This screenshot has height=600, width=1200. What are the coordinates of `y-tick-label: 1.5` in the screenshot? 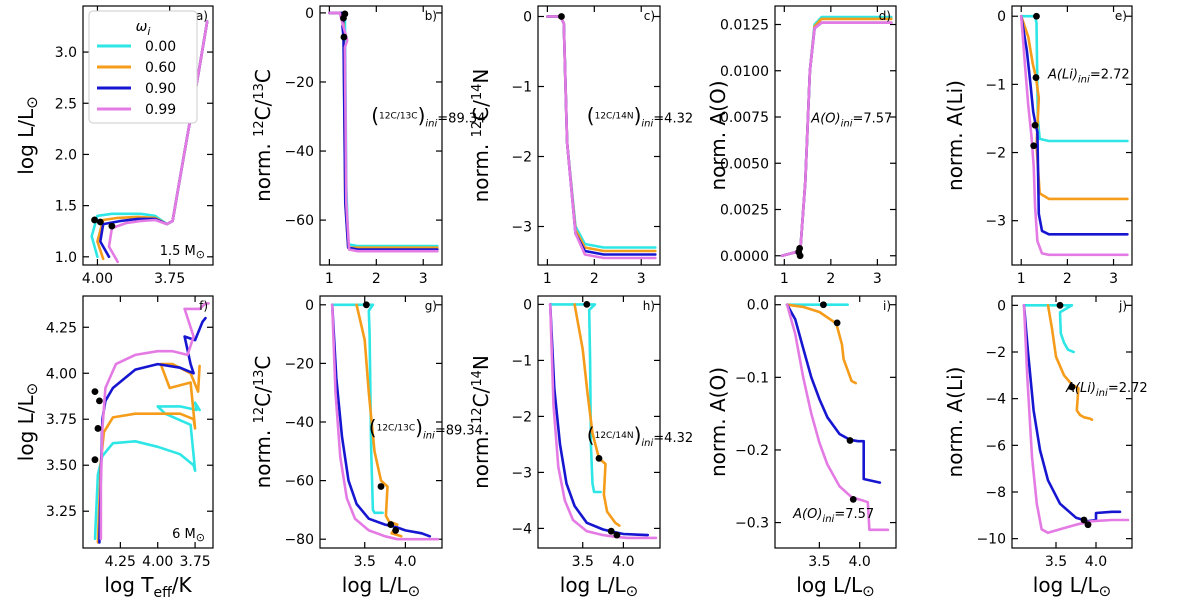 It's located at (66, 207).